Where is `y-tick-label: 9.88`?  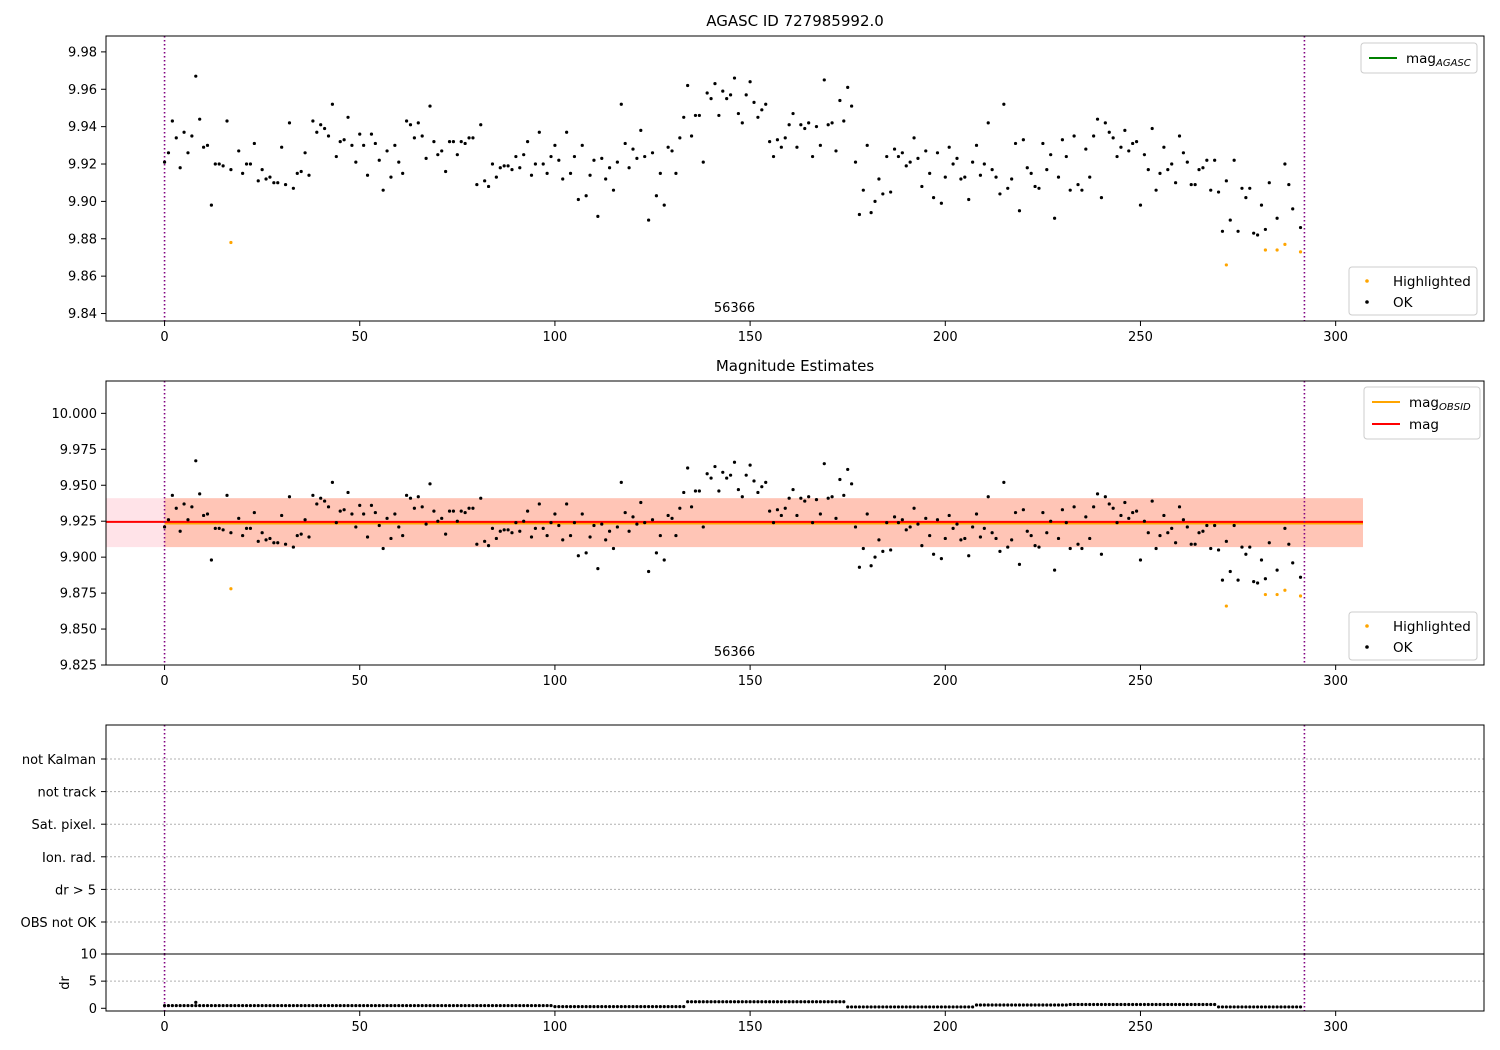 y-tick-label: 9.88 is located at coordinates (82, 239).